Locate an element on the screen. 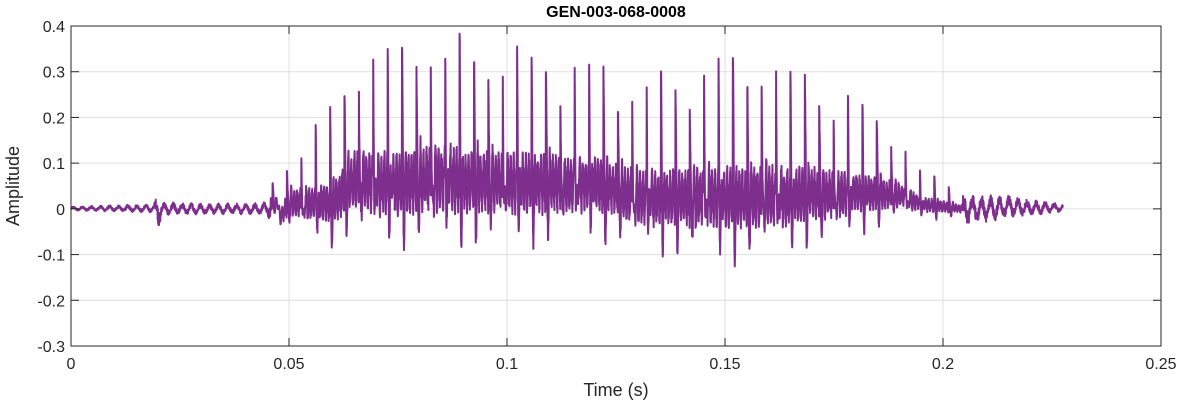 The width and height of the screenshot is (1182, 404). x-tick-label: 0 is located at coordinates (71, 364).